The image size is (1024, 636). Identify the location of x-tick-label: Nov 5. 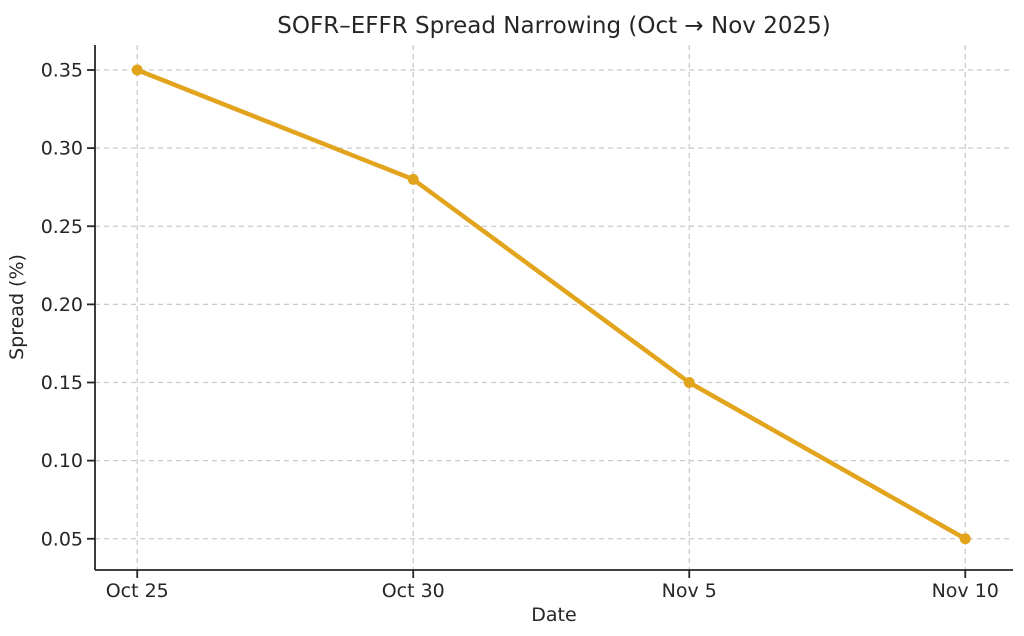
(689, 591).